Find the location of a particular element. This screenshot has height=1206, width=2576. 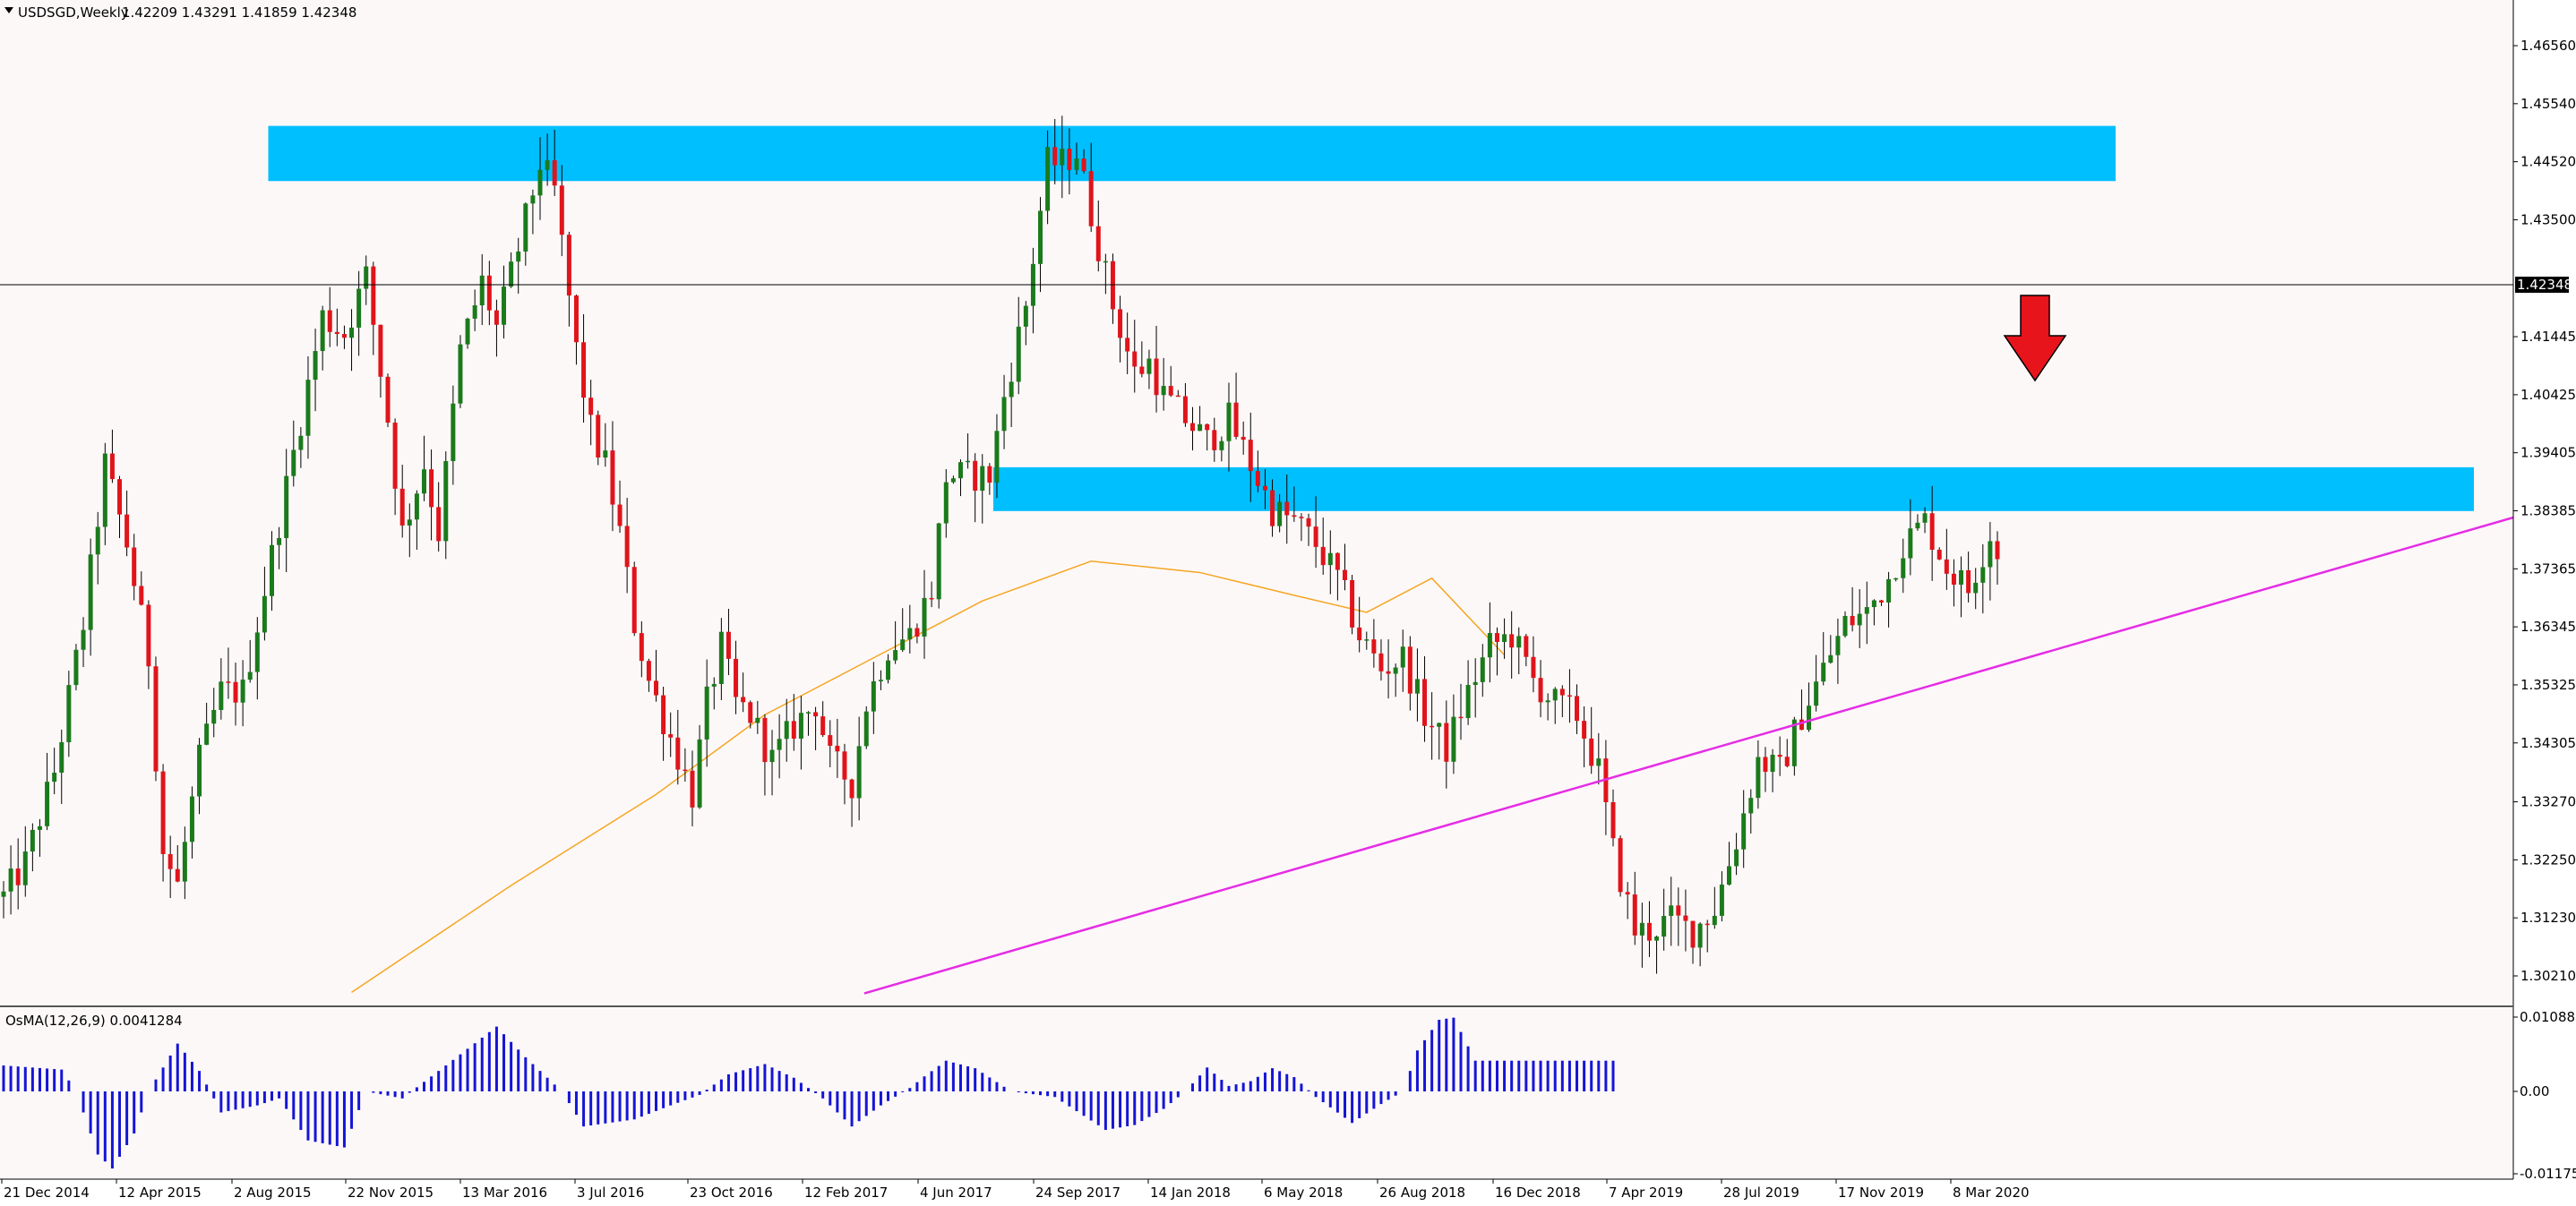

price-tick-label: 1.33270 is located at coordinates (2548, 802).